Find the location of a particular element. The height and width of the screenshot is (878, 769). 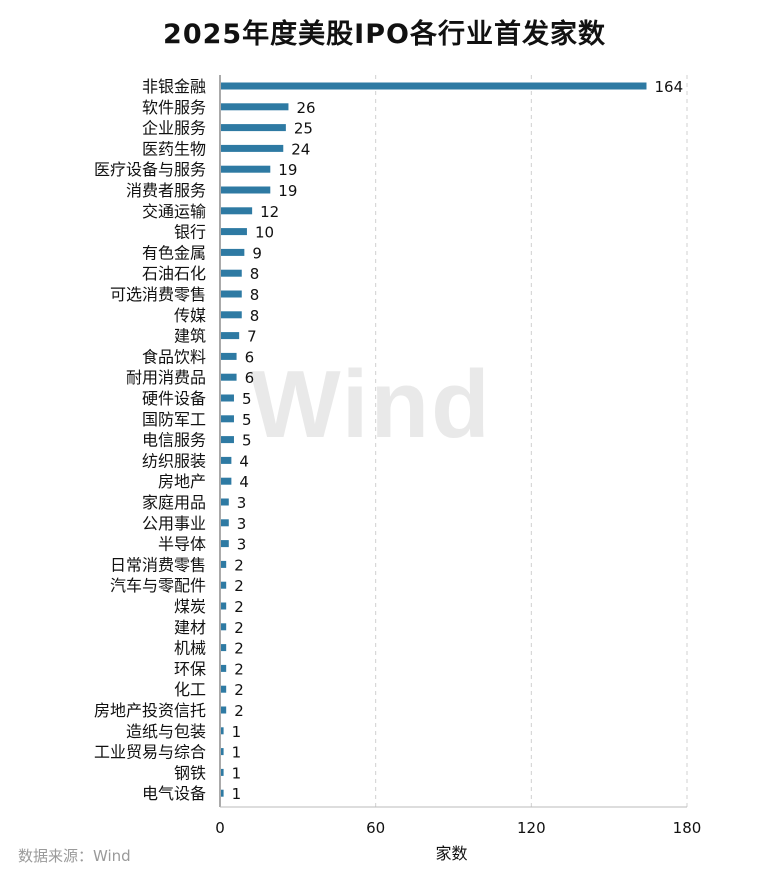

data-label: 10 is located at coordinates (264, 233).